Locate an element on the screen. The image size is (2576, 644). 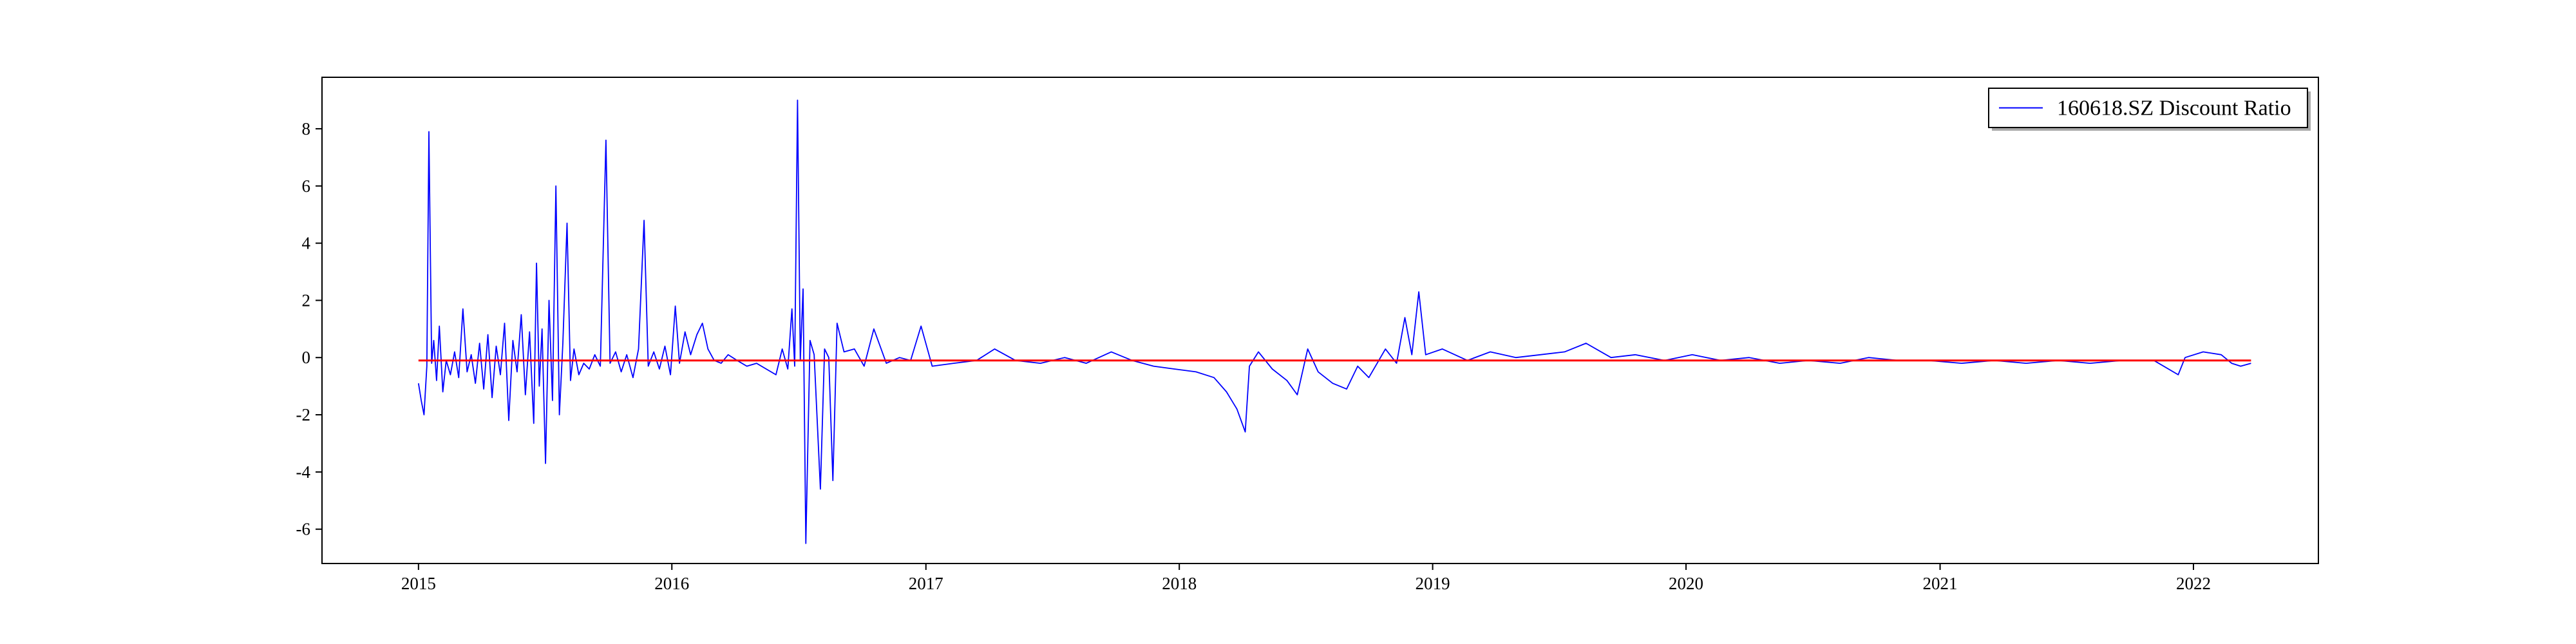
y-tick-label: 8 is located at coordinates (306, 128).